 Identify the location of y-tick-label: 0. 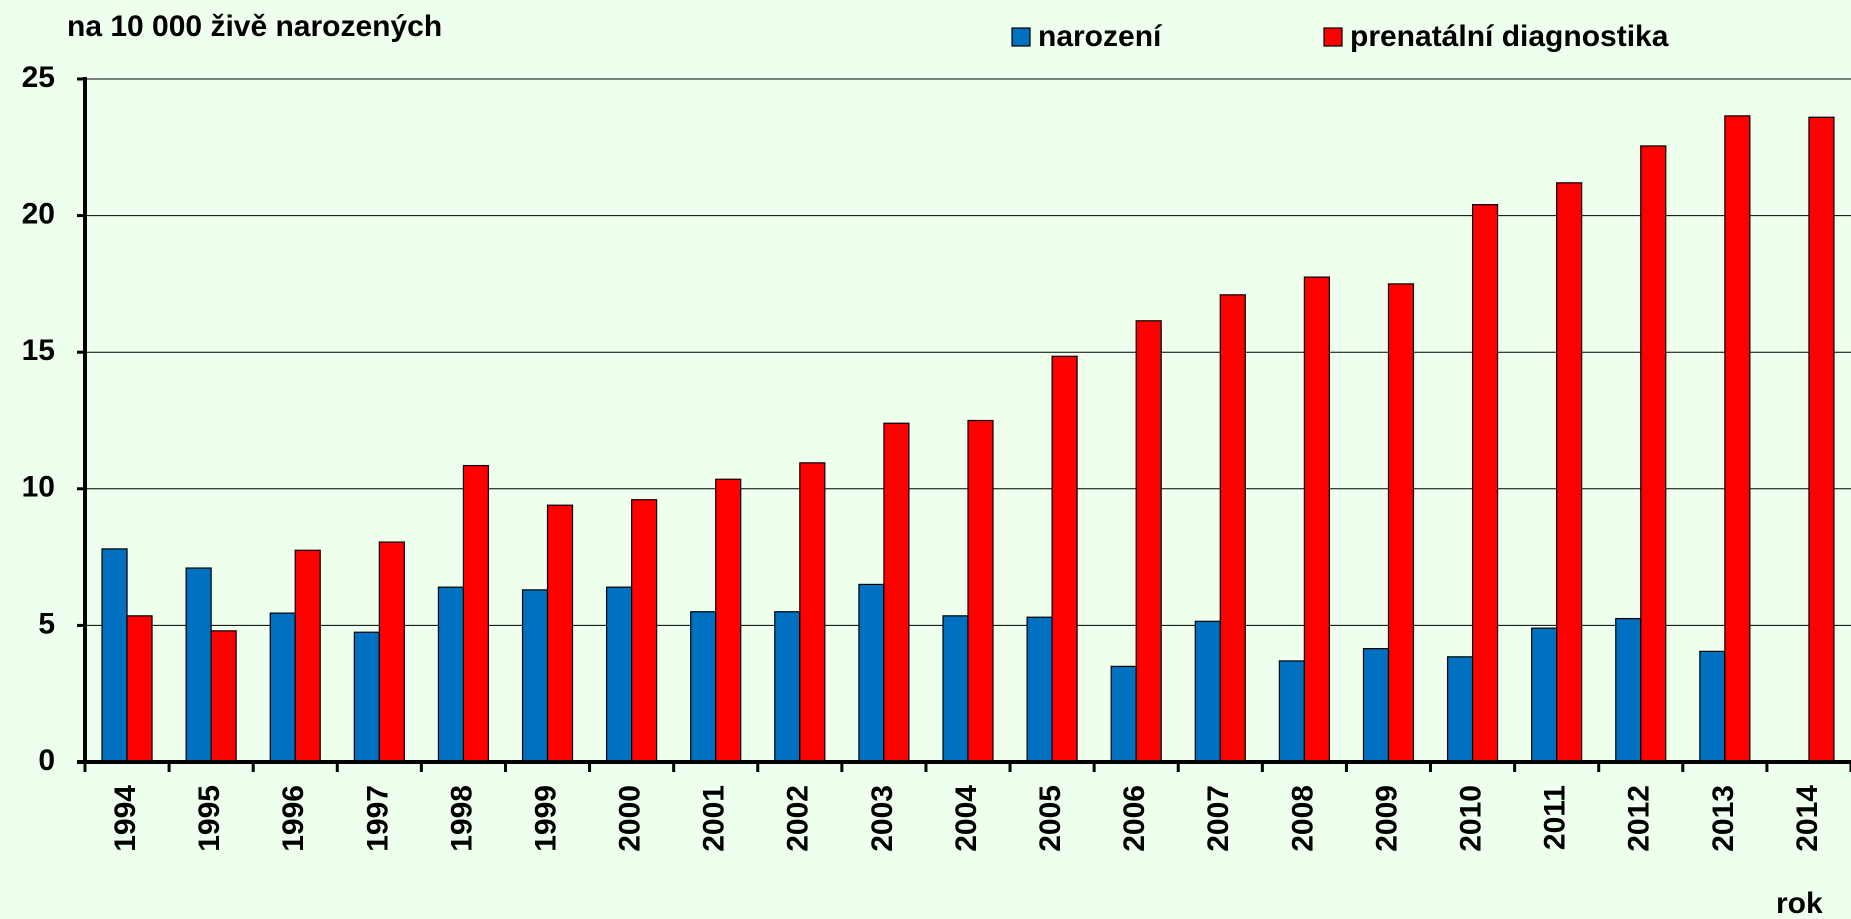
(46, 760).